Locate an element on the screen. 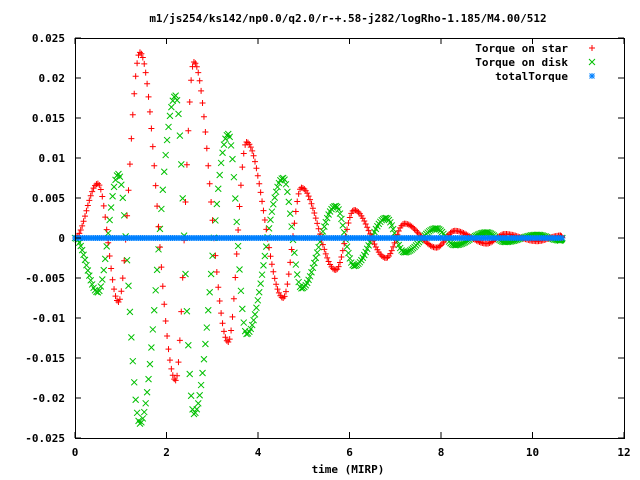 This screenshot has width=640, height=480. y-tick-label: -0.005 is located at coordinates (45, 278).